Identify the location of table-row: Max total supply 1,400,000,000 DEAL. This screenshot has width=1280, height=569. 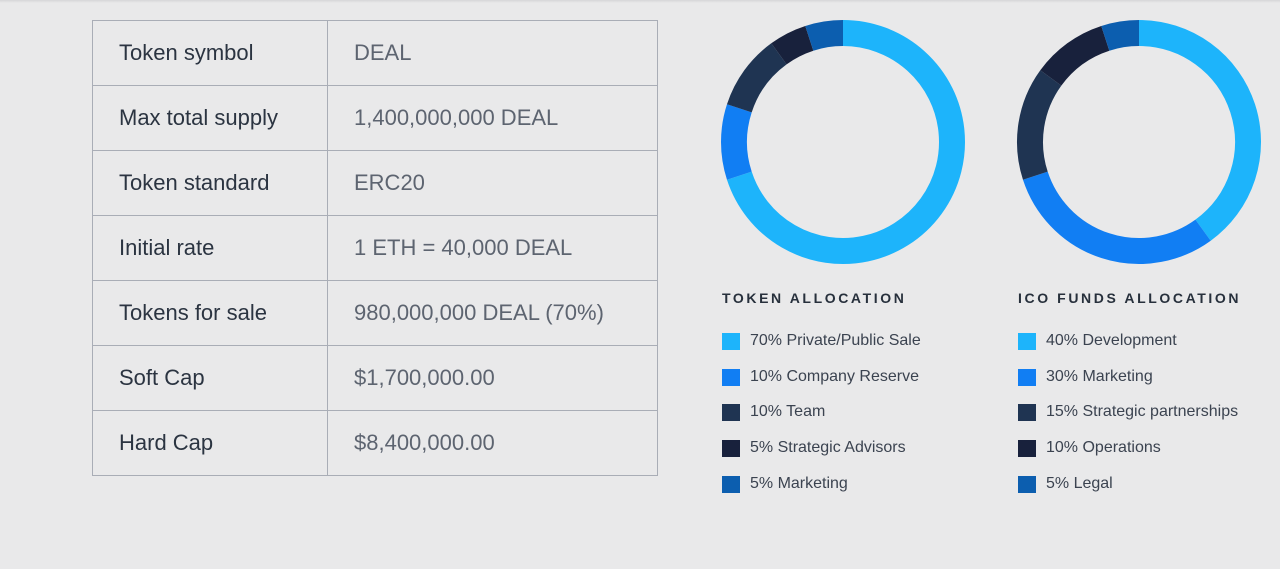
(375, 118).